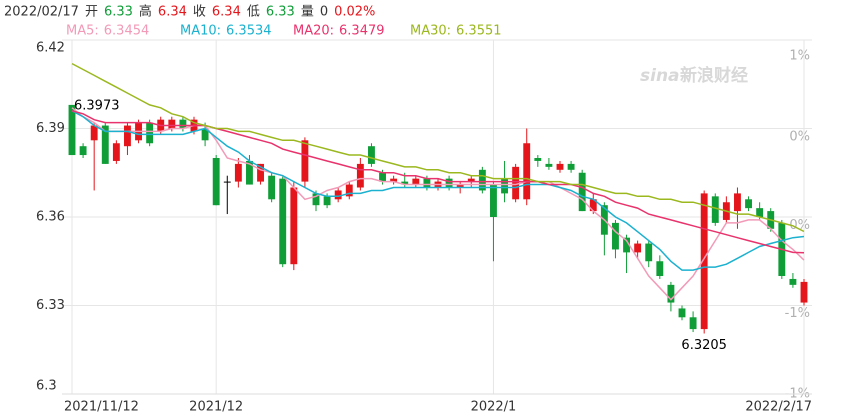 The height and width of the screenshot is (417, 847). I want to click on y-tick-label: 6.42, so click(50, 48).